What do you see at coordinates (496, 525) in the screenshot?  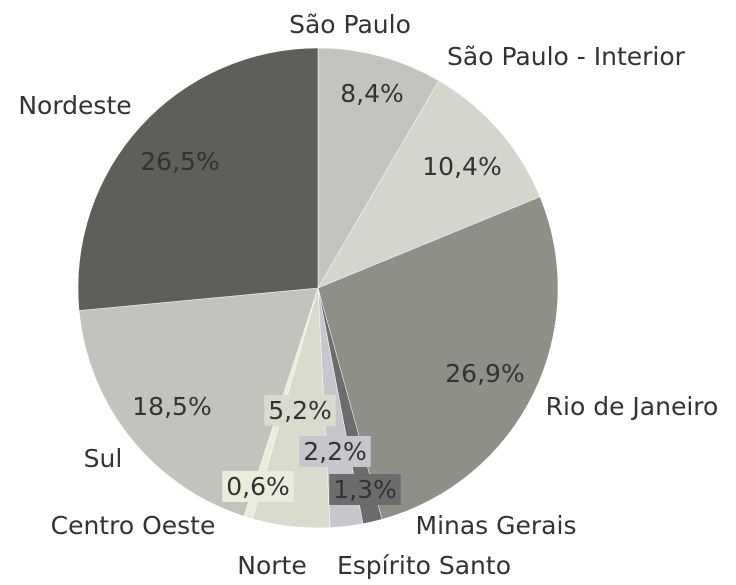 I see `slice-name: Minas Gerais` at bounding box center [496, 525].